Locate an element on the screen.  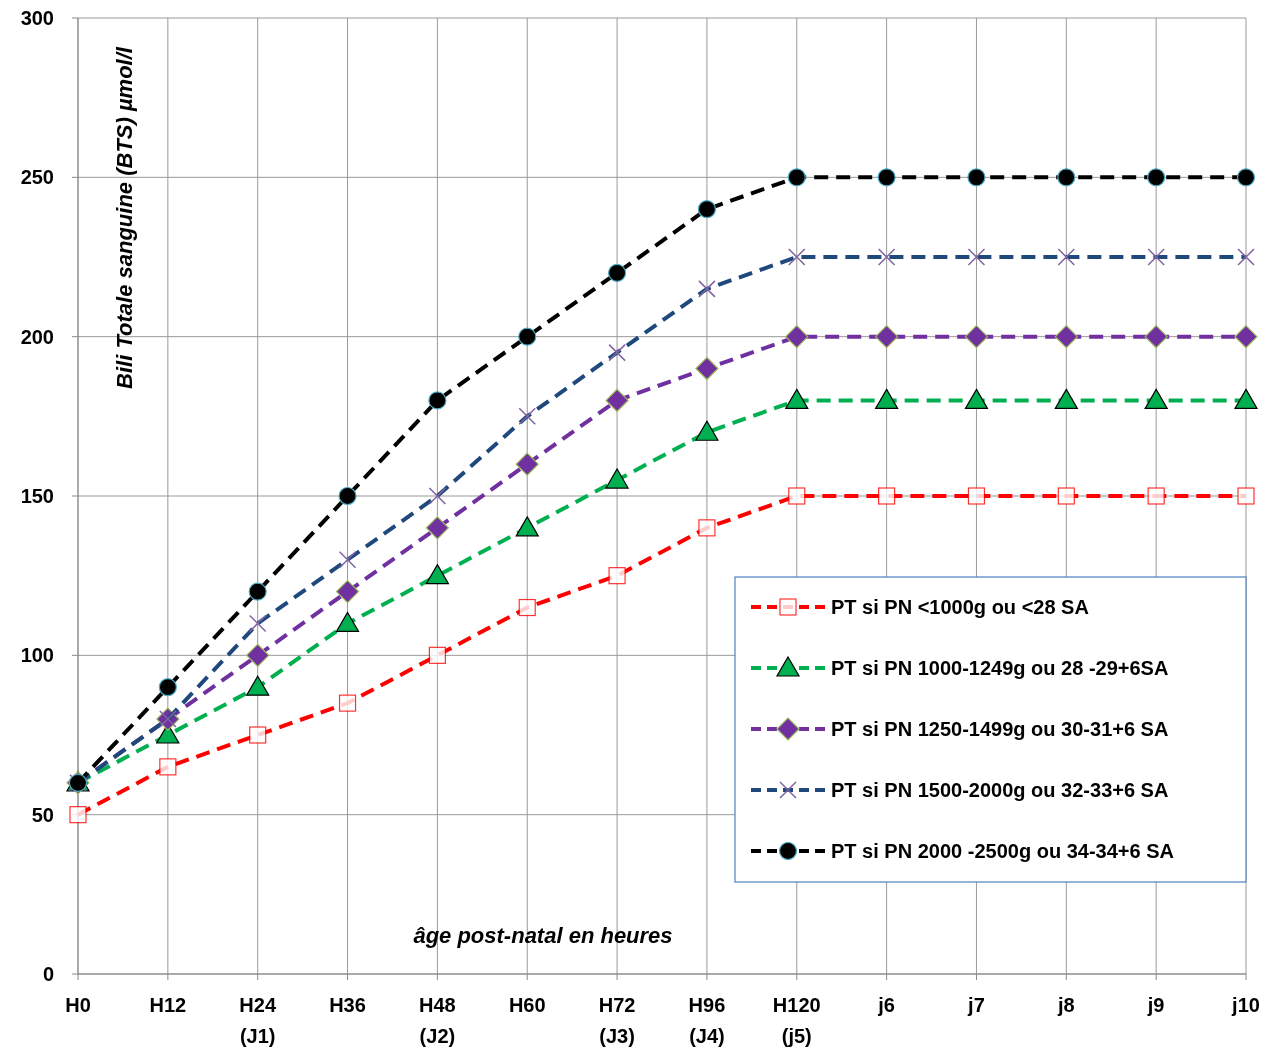
legend-label: PT si PN 1000-1249g ou 28 -29+6SA is located at coordinates (1000, 668).